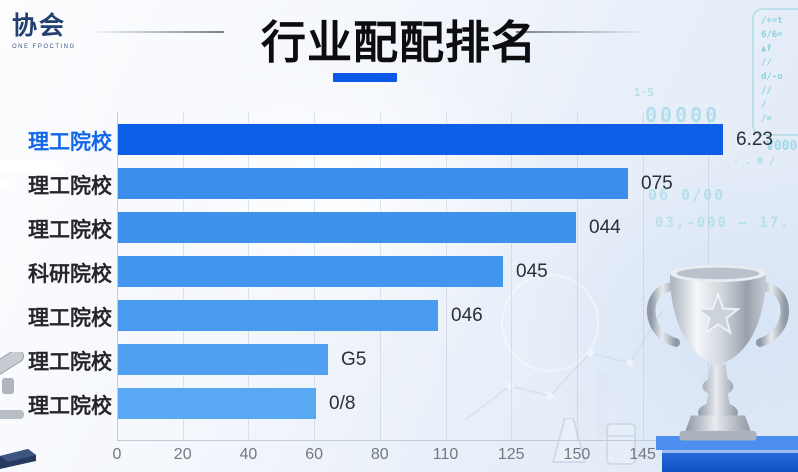  Describe the element at coordinates (657, 183) in the screenshot. I see `bar-value: 075` at that location.